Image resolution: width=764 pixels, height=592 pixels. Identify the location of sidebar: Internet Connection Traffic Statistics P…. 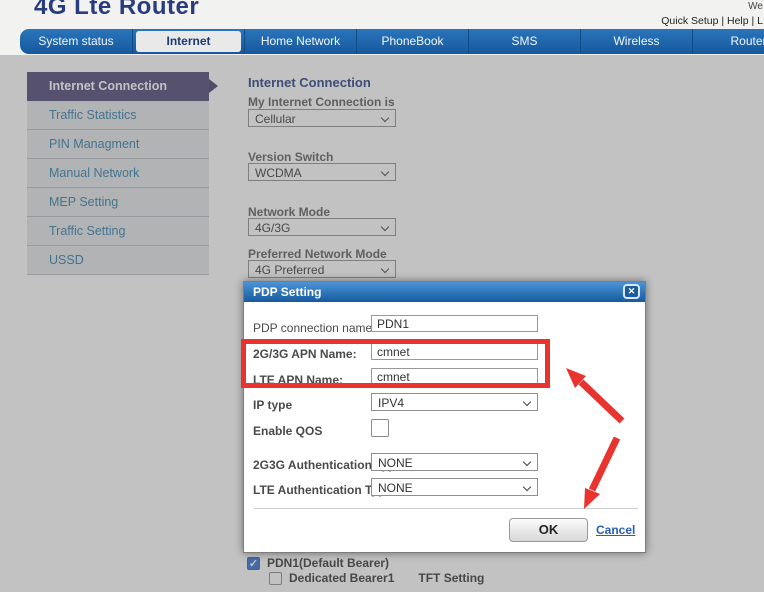
(122, 173).